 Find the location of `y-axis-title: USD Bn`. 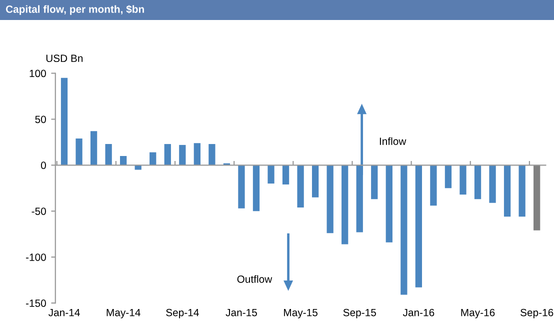

y-axis-title: USD Bn is located at coordinates (64, 58).